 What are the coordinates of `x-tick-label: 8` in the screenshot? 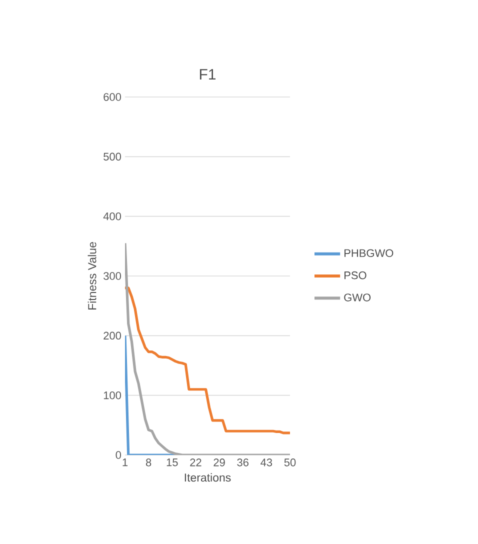 It's located at (149, 462).